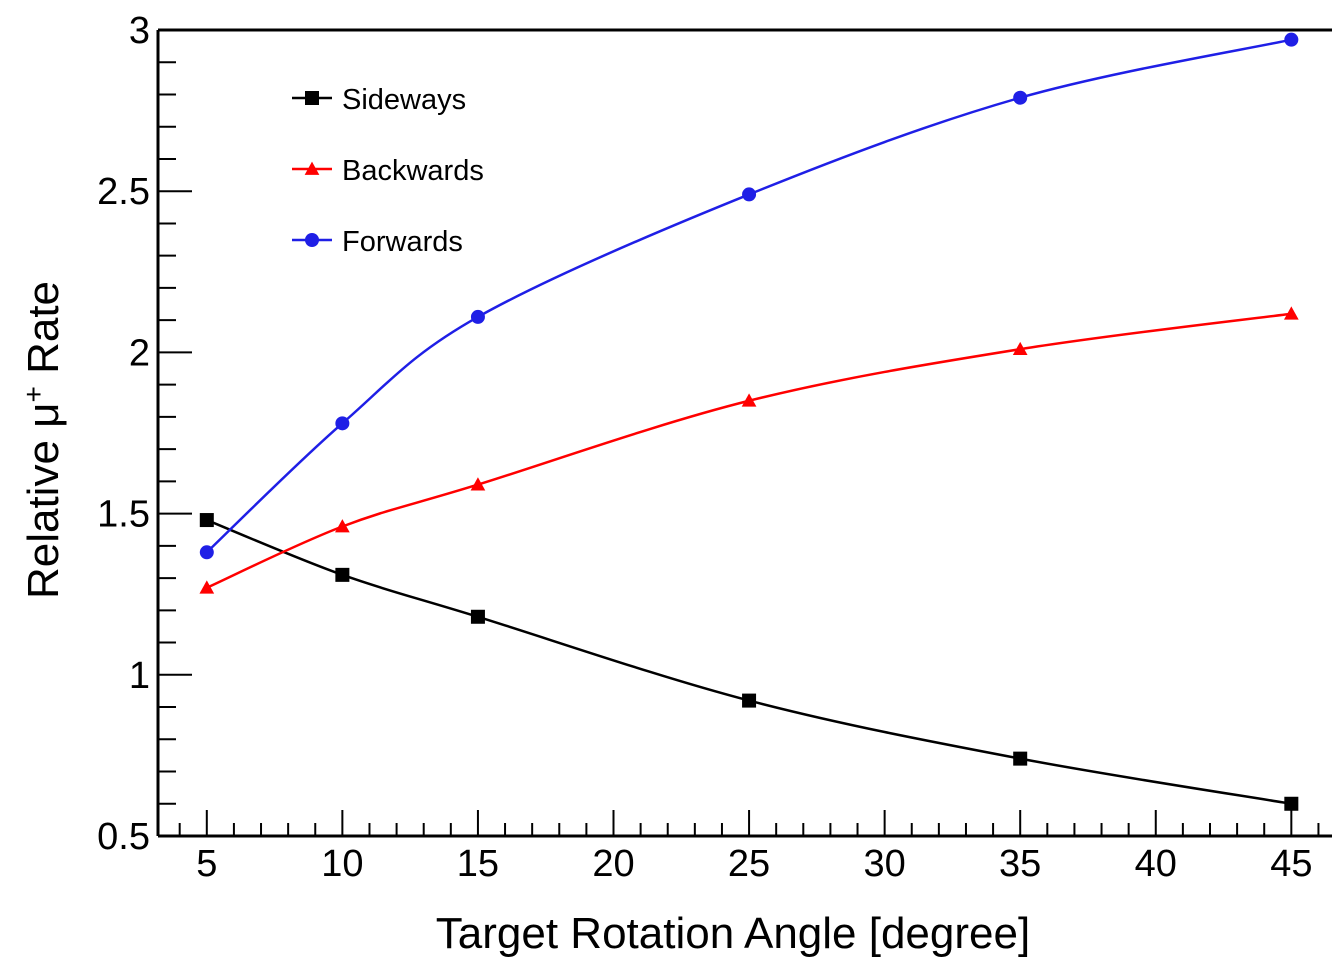 The image size is (1332, 957). I want to click on x-tick-label: 15, so click(478, 864).